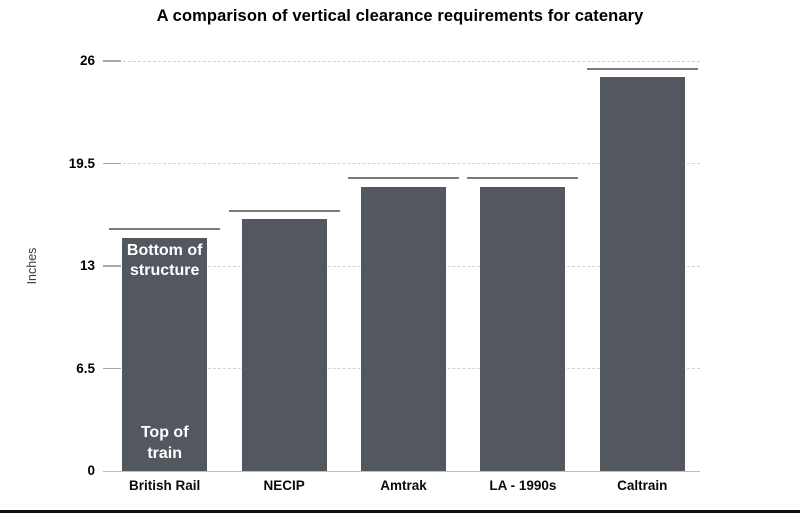  I want to click on y-tick-label-13: 13, so click(87, 265).